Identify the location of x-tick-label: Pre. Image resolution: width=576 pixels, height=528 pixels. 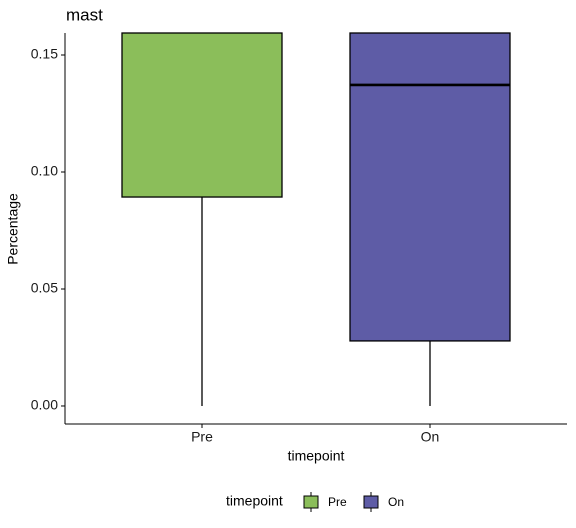
(202, 437).